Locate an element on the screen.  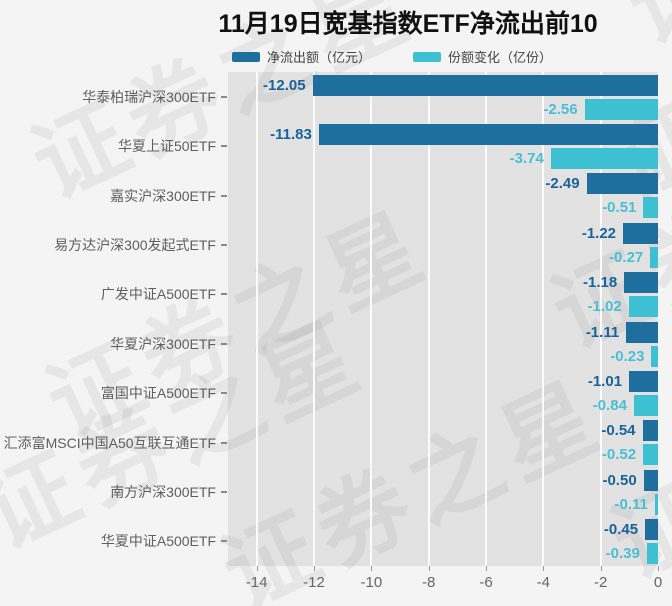
legend-item-outflow: 净流出额（亿元） is located at coordinates (301, 56).